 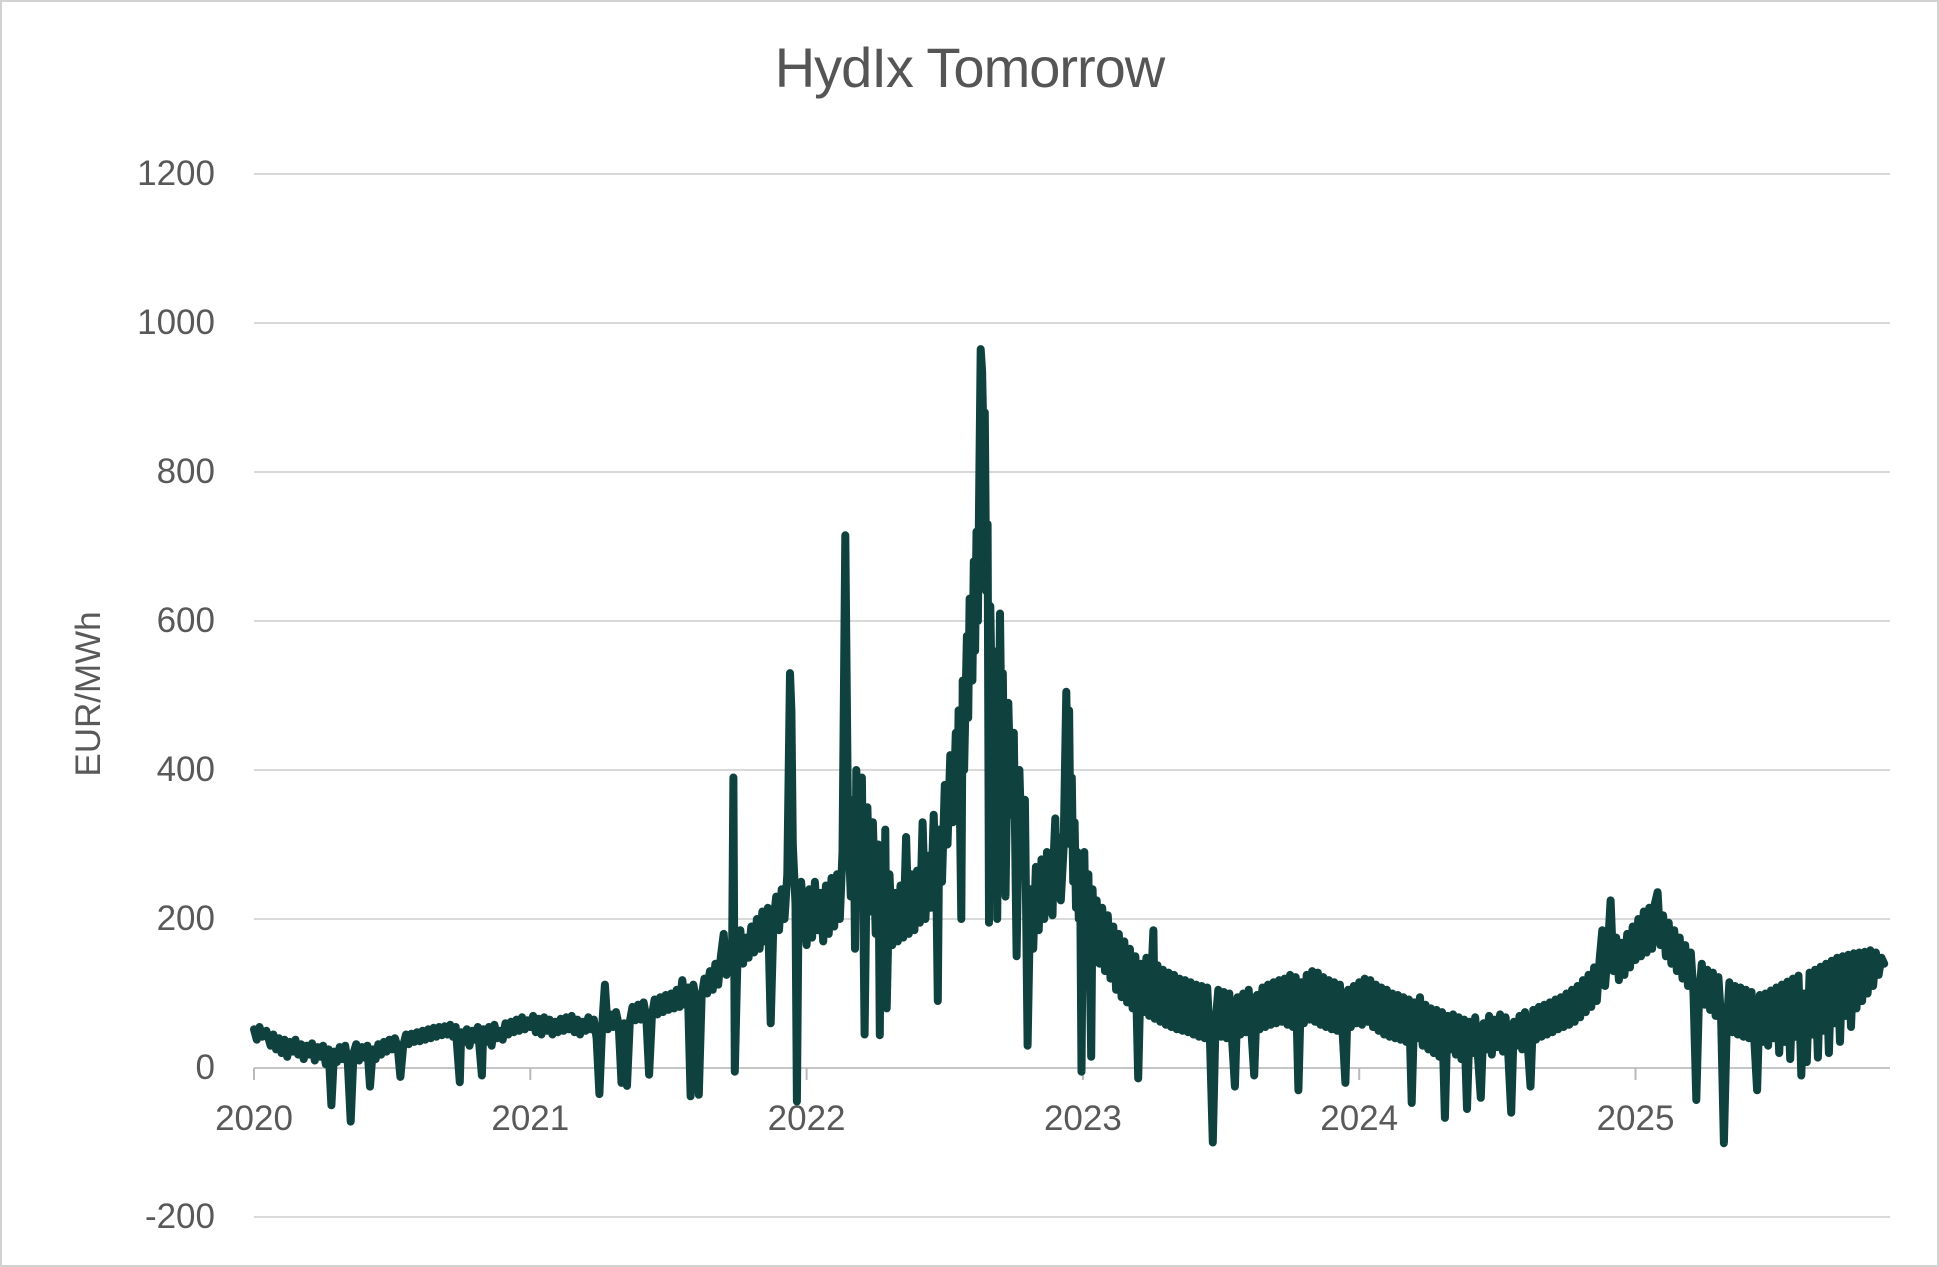 What do you see at coordinates (185, 769) in the screenshot?
I see `y-tick-label: 400` at bounding box center [185, 769].